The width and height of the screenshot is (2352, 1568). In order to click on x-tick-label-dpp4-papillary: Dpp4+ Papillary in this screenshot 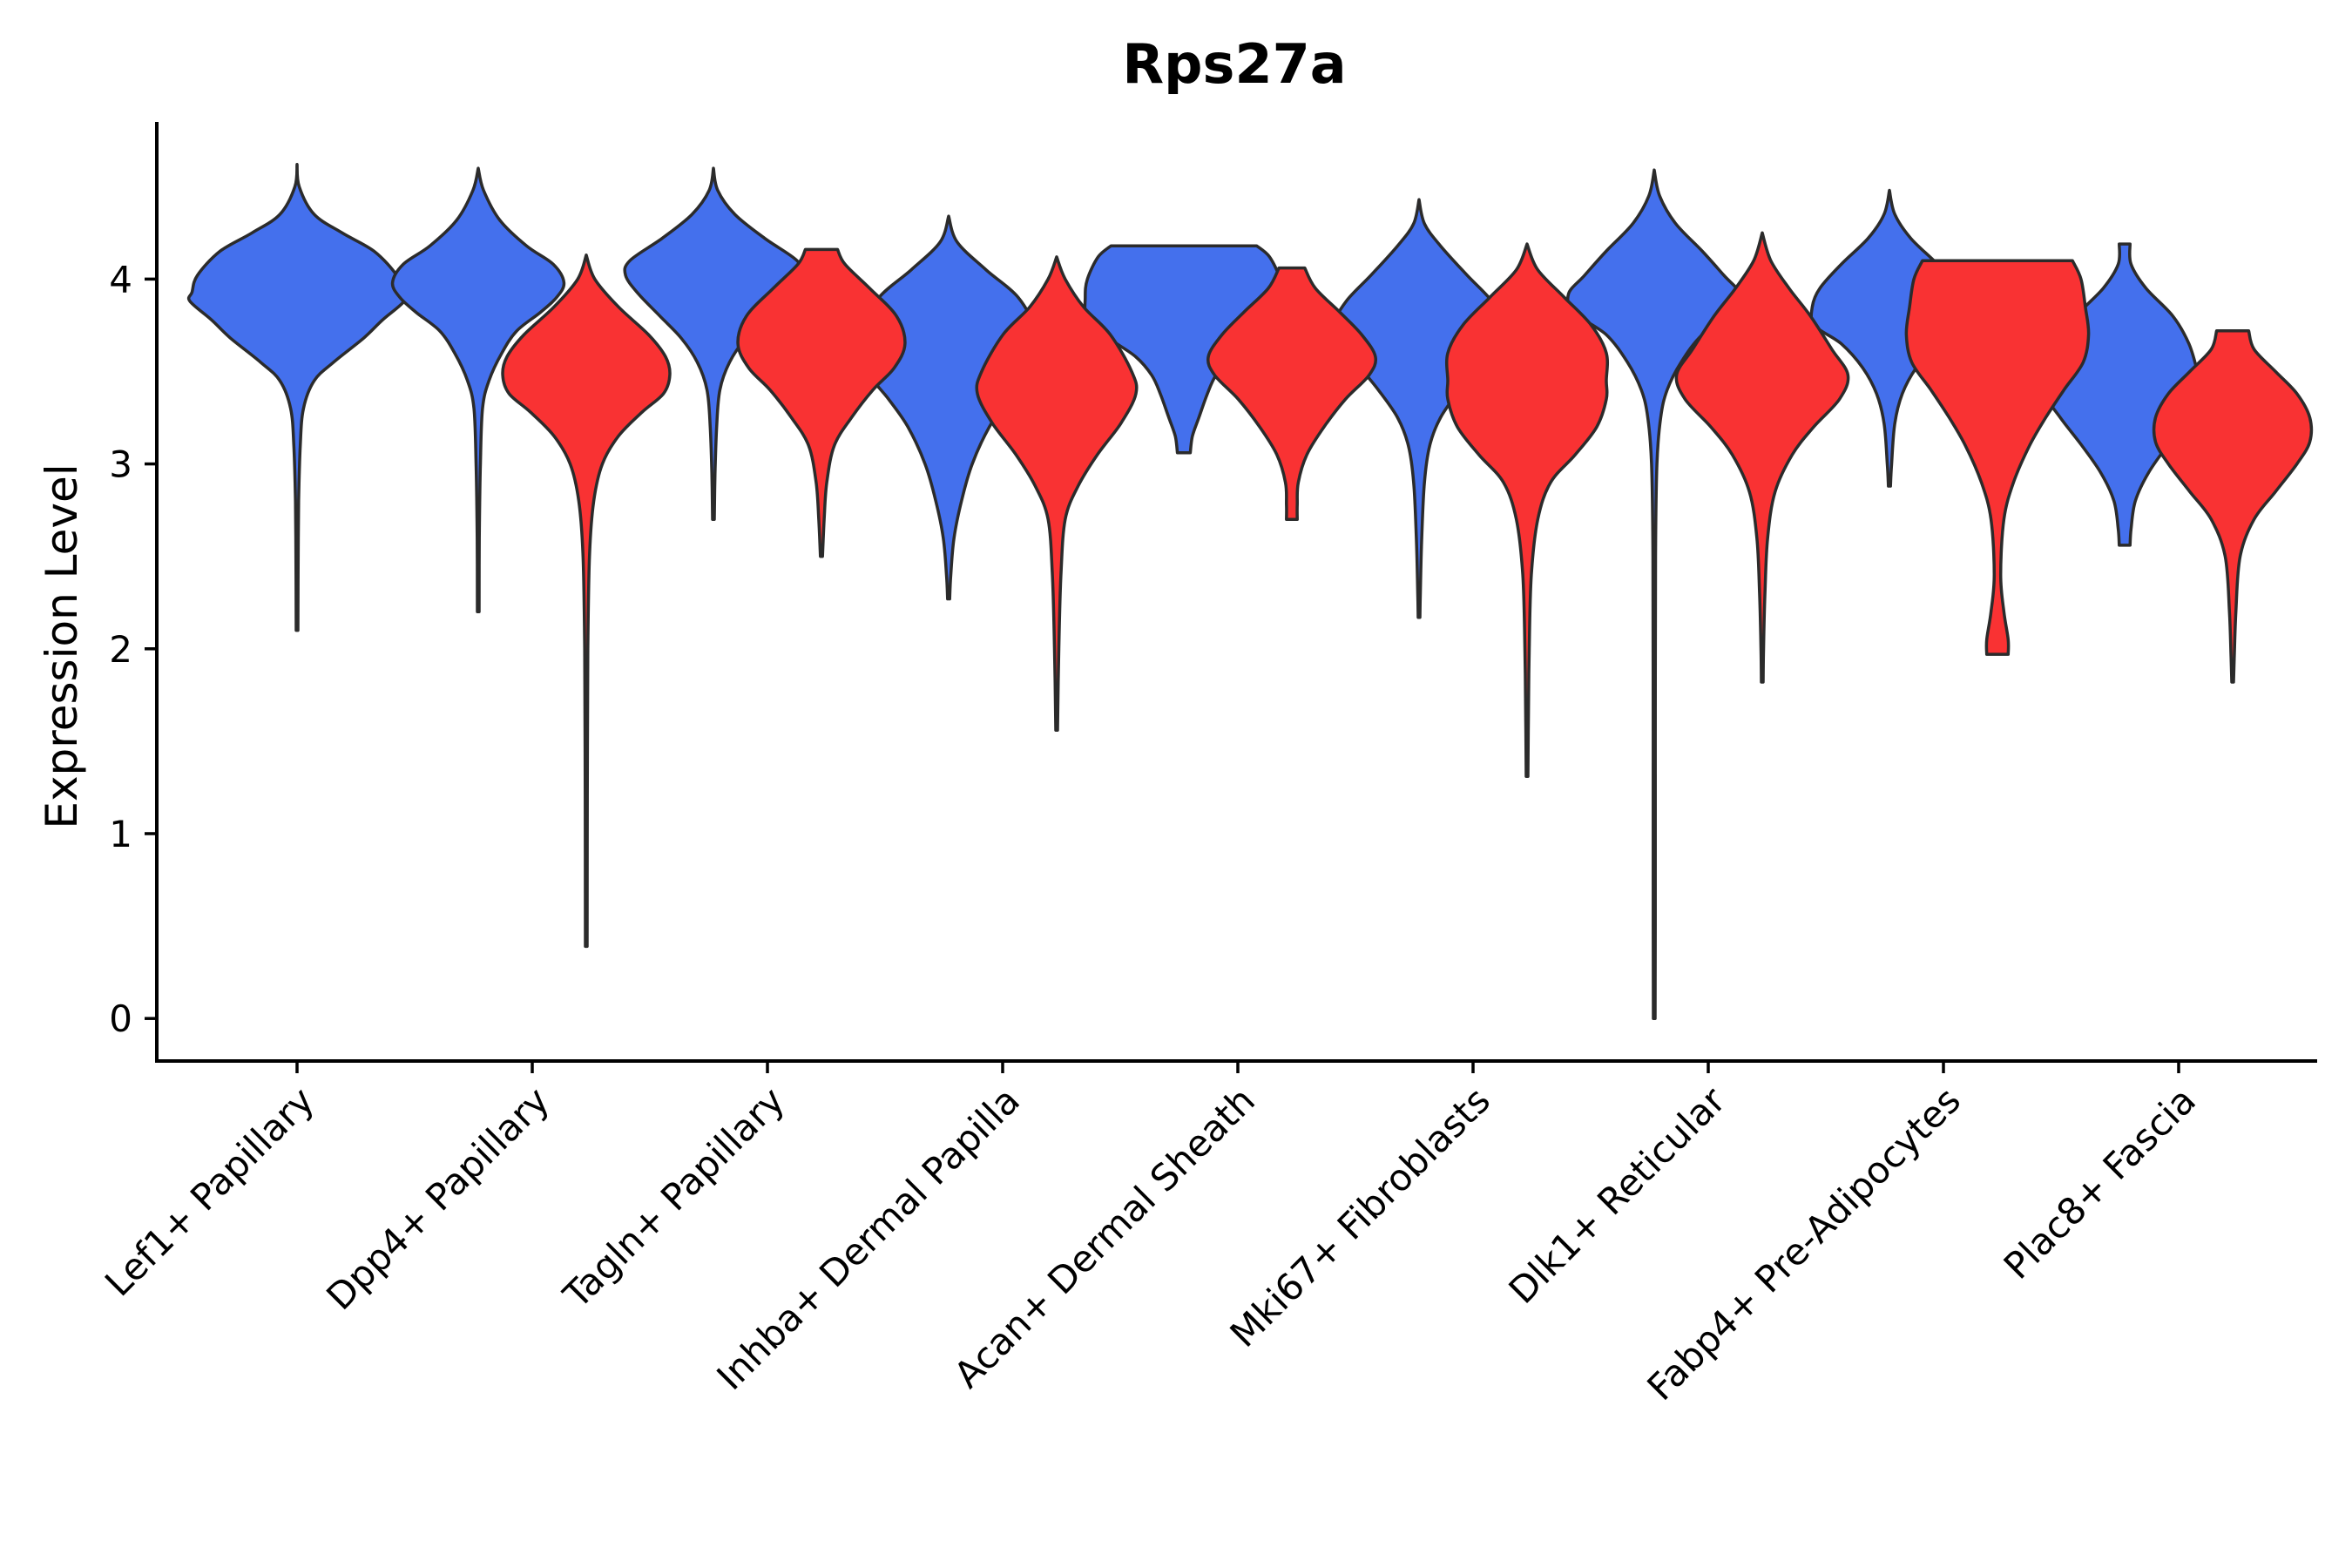, I will do `click(438, 1198)`.